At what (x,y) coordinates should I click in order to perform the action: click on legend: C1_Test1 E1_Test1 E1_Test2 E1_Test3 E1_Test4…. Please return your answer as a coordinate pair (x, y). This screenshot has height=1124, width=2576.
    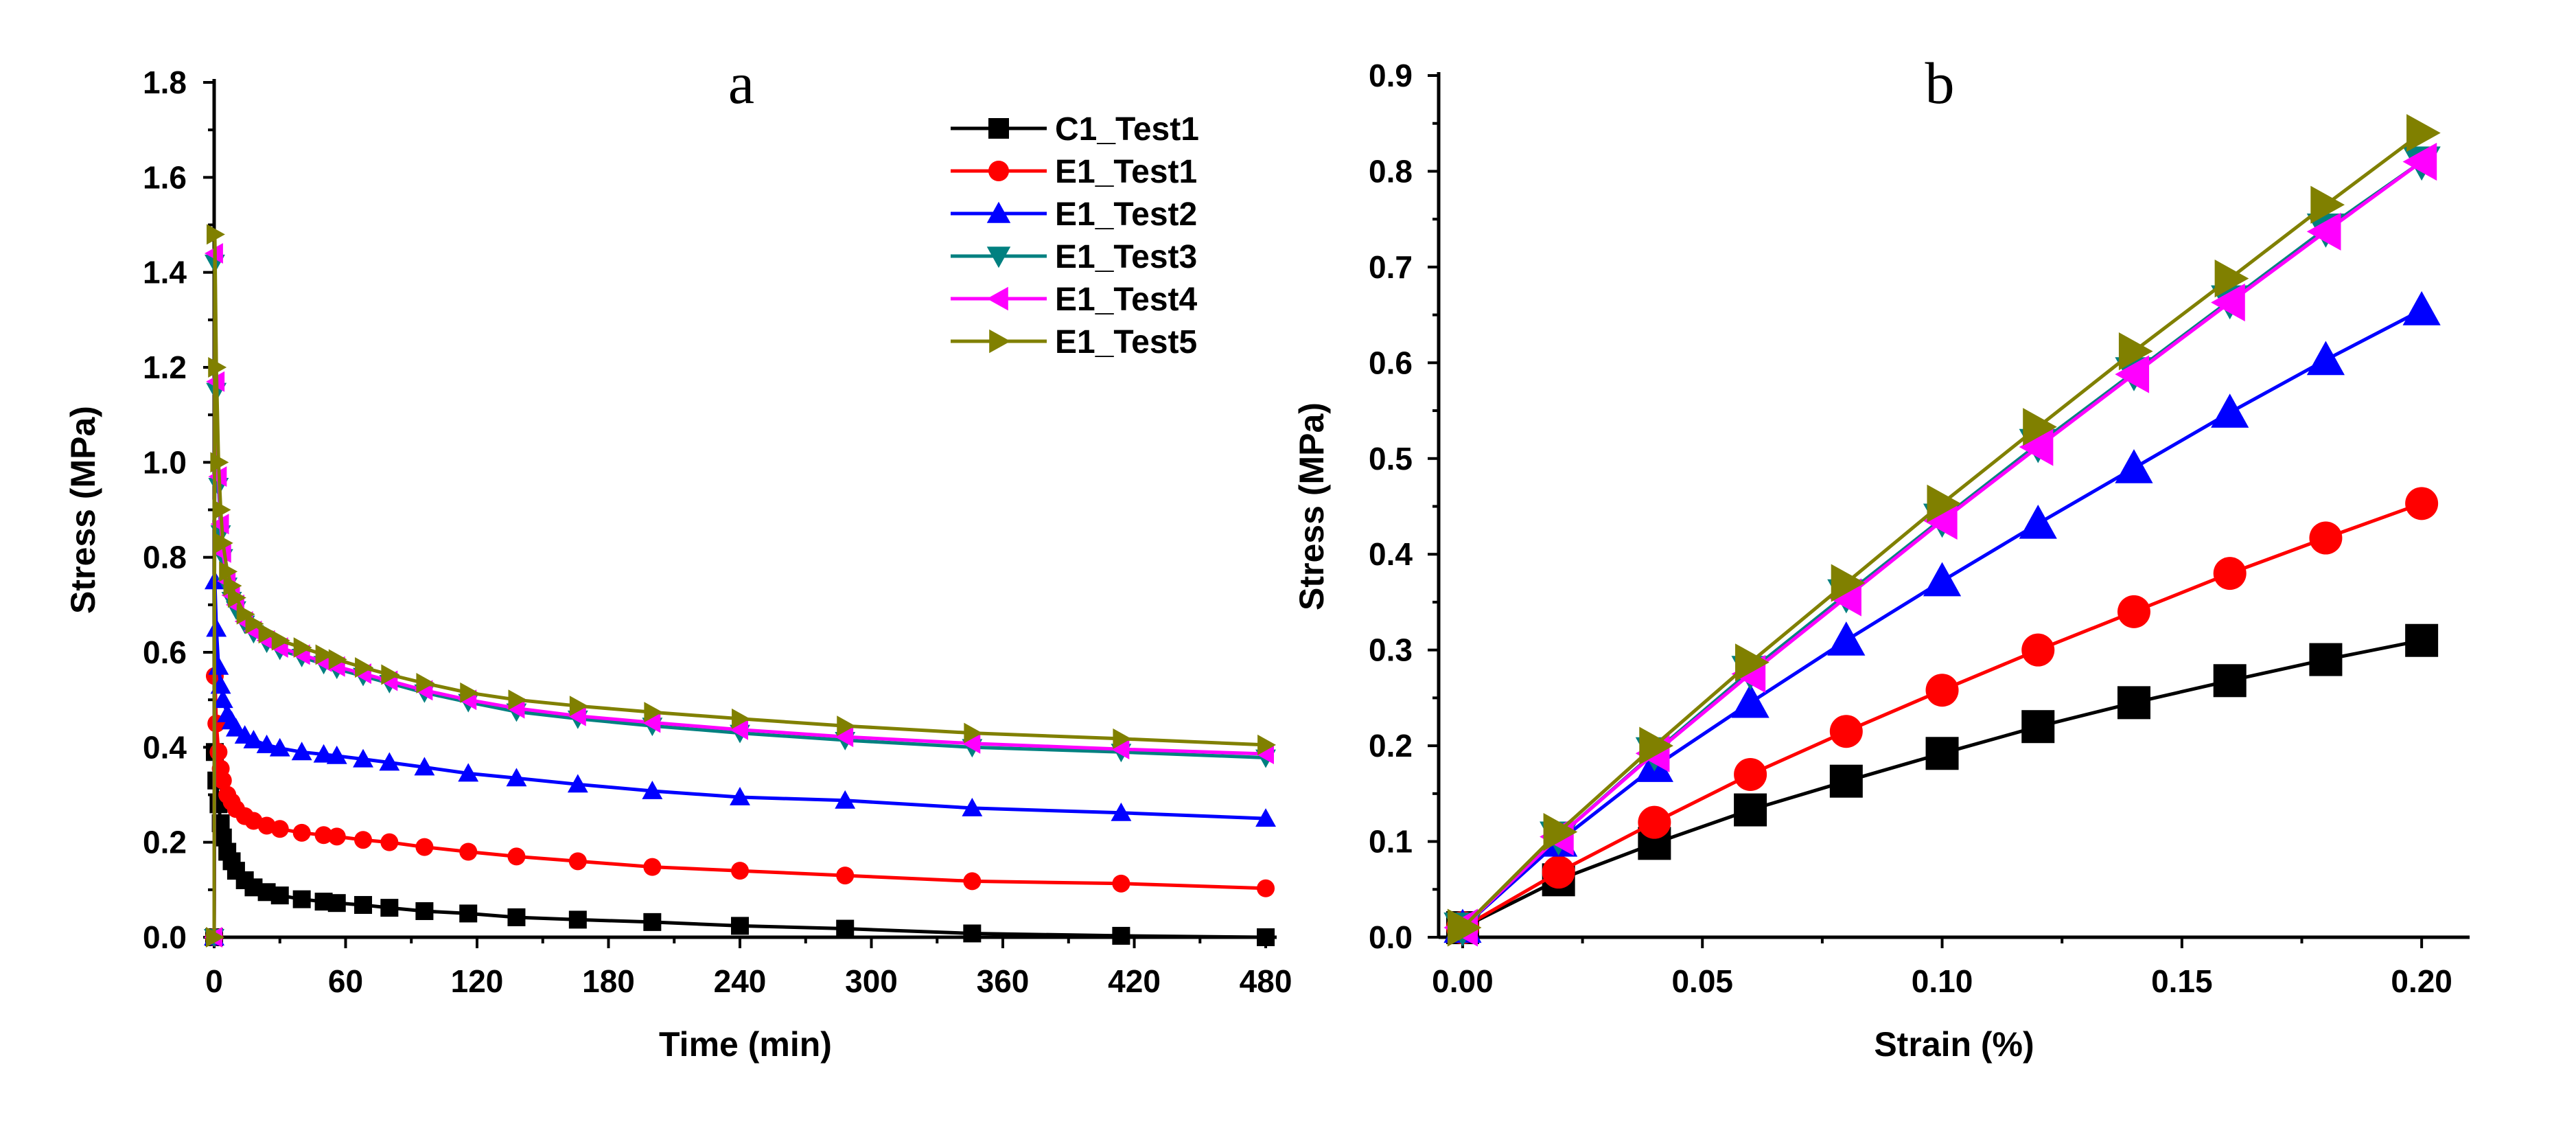
    Looking at the image, I should click on (1075, 235).